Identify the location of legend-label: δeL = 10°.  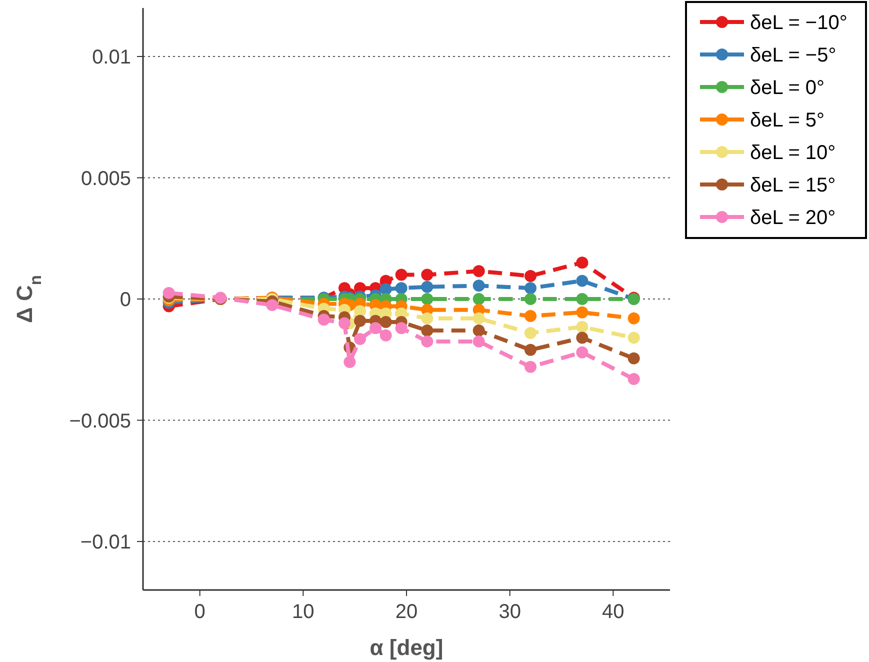
(793, 153).